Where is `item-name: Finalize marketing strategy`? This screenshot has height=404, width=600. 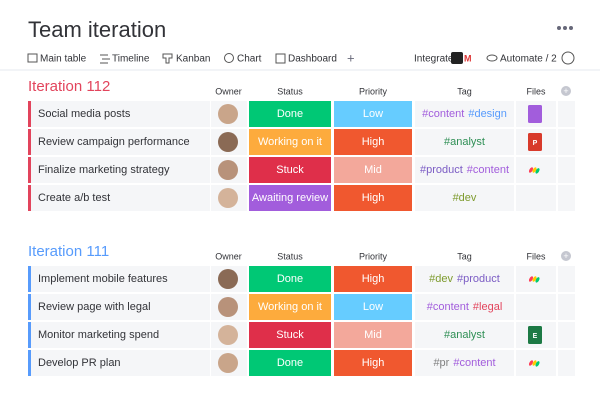
item-name: Finalize marketing strategy is located at coordinates (104, 170).